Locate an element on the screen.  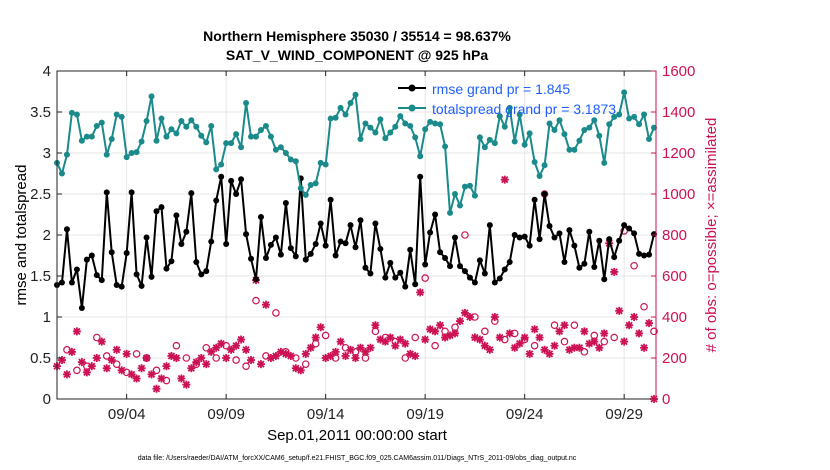
legend-label-rmse: rmse grand pr = 1.845 is located at coordinates (501, 89).